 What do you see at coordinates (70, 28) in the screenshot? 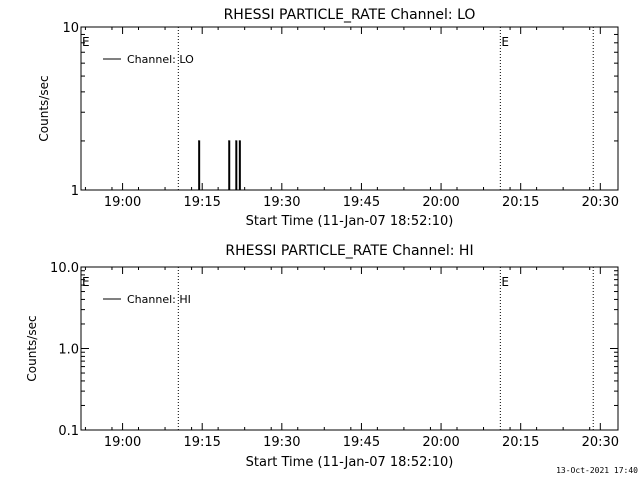
I see `y-tick-label: 10` at bounding box center [70, 28].